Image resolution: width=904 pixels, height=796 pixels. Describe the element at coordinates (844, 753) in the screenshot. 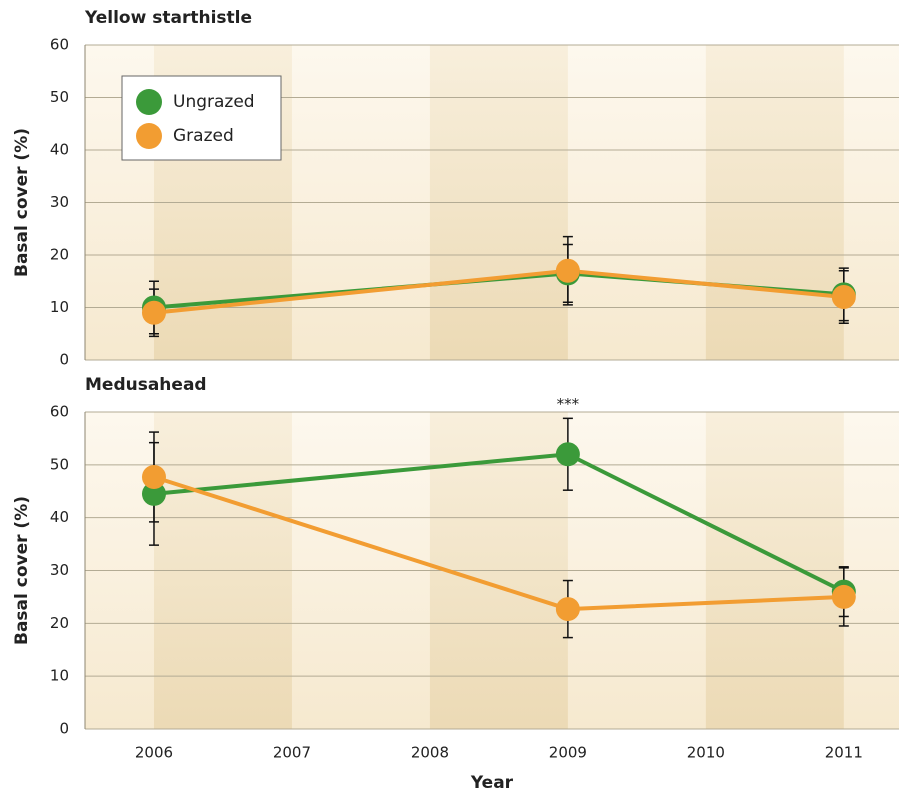

I see `x-tick-label: 2011` at that location.